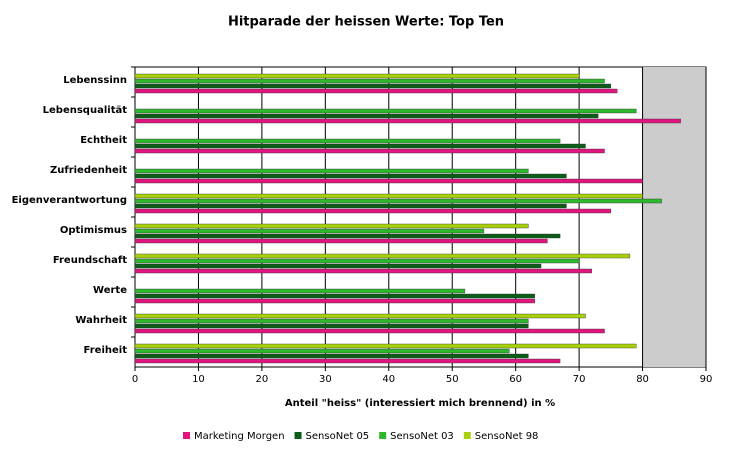 Image resolution: width=733 pixels, height=454 pixels. Describe the element at coordinates (325, 379) in the screenshot. I see `x-tick-label: 30` at that location.